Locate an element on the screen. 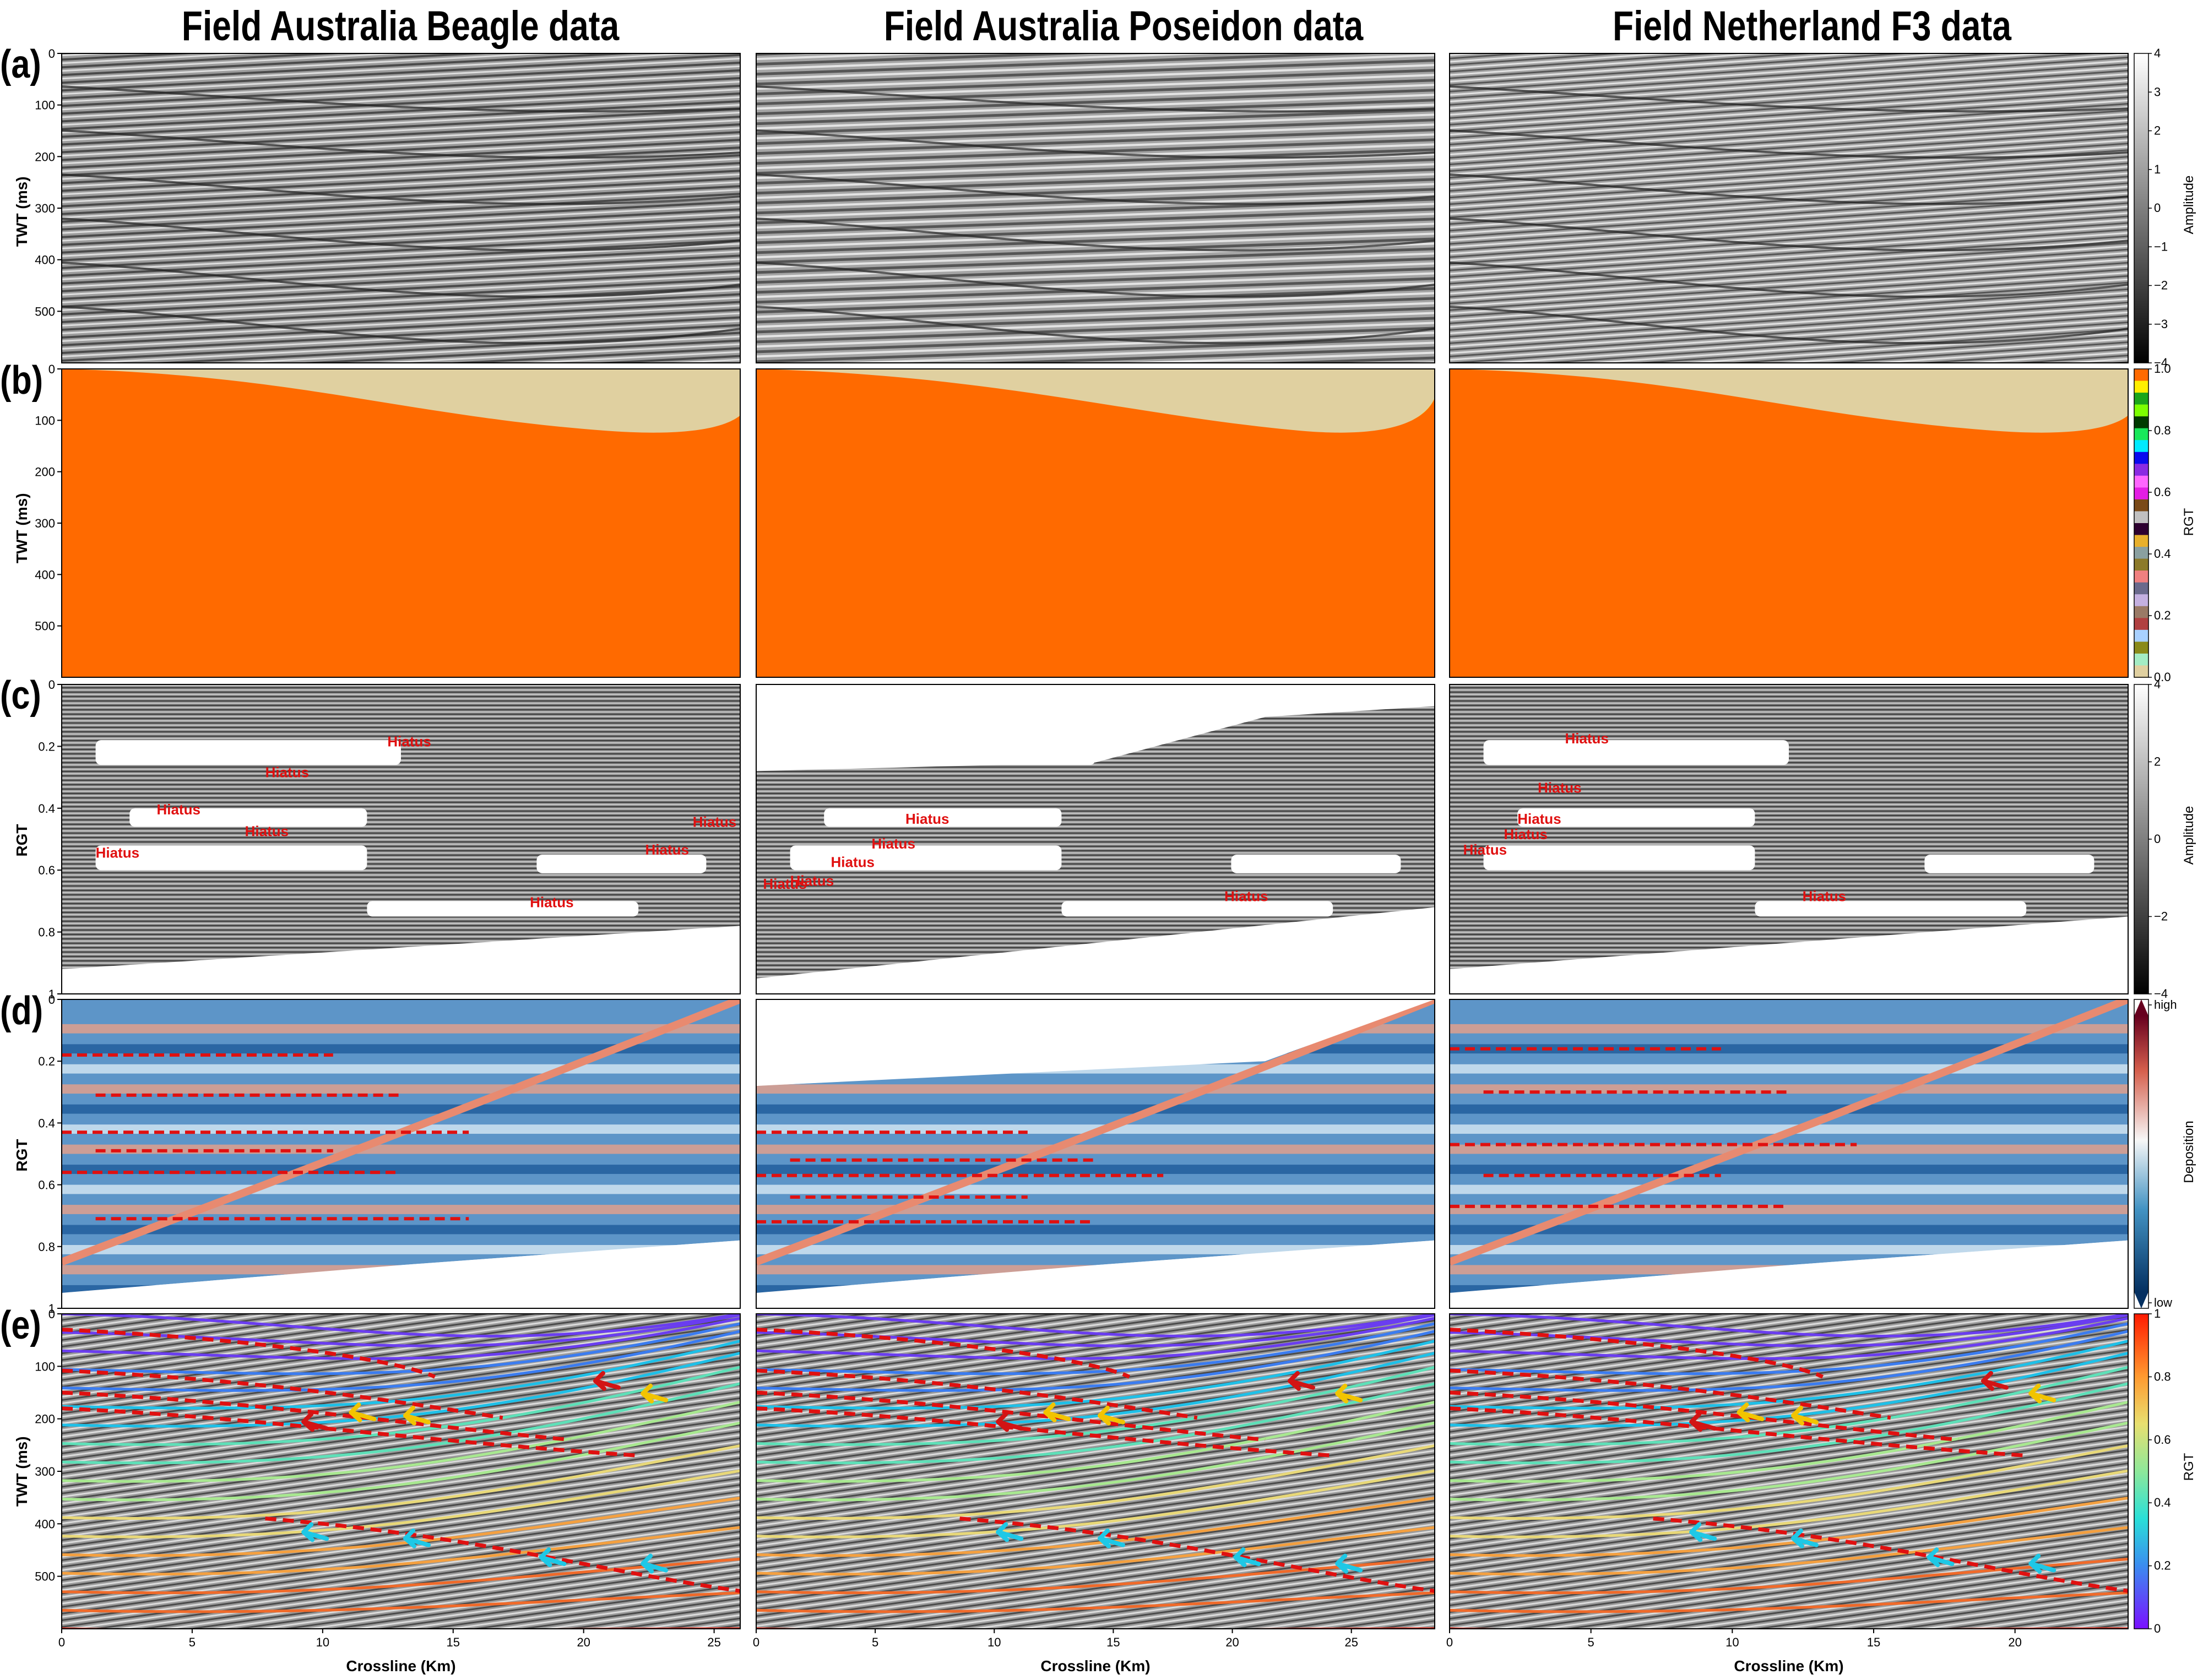 This screenshot has width=2203, height=1680. y-tick-label: 0.8 is located at coordinates (46, 932).